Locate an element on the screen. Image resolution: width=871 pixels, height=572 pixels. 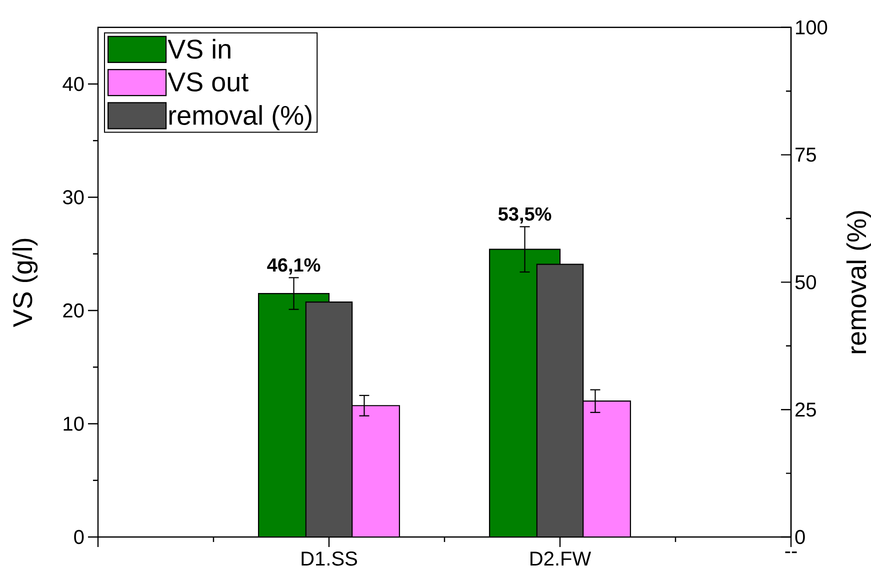
y-axis-title: VS (g/l) is located at coordinates (25, 283).